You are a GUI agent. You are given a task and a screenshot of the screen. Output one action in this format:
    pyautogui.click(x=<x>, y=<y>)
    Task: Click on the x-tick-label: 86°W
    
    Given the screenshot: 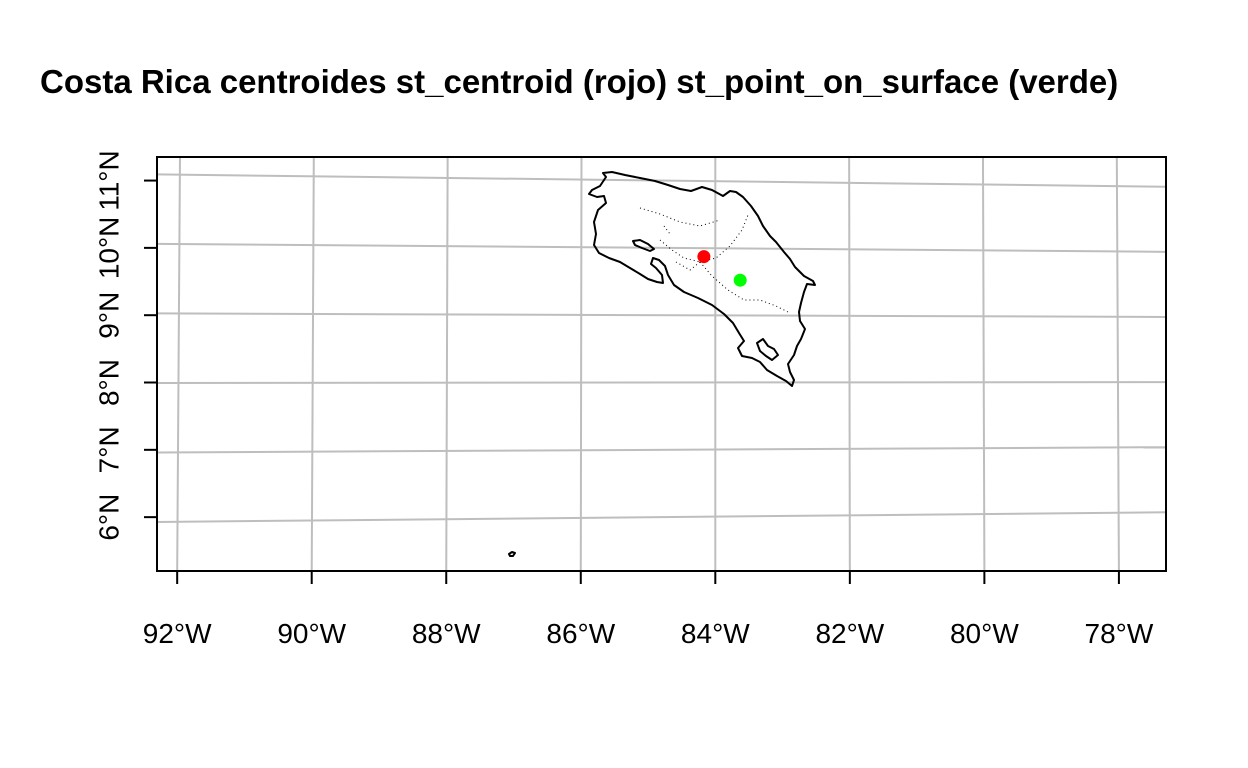 What is the action you would take?
    pyautogui.click(x=580, y=633)
    